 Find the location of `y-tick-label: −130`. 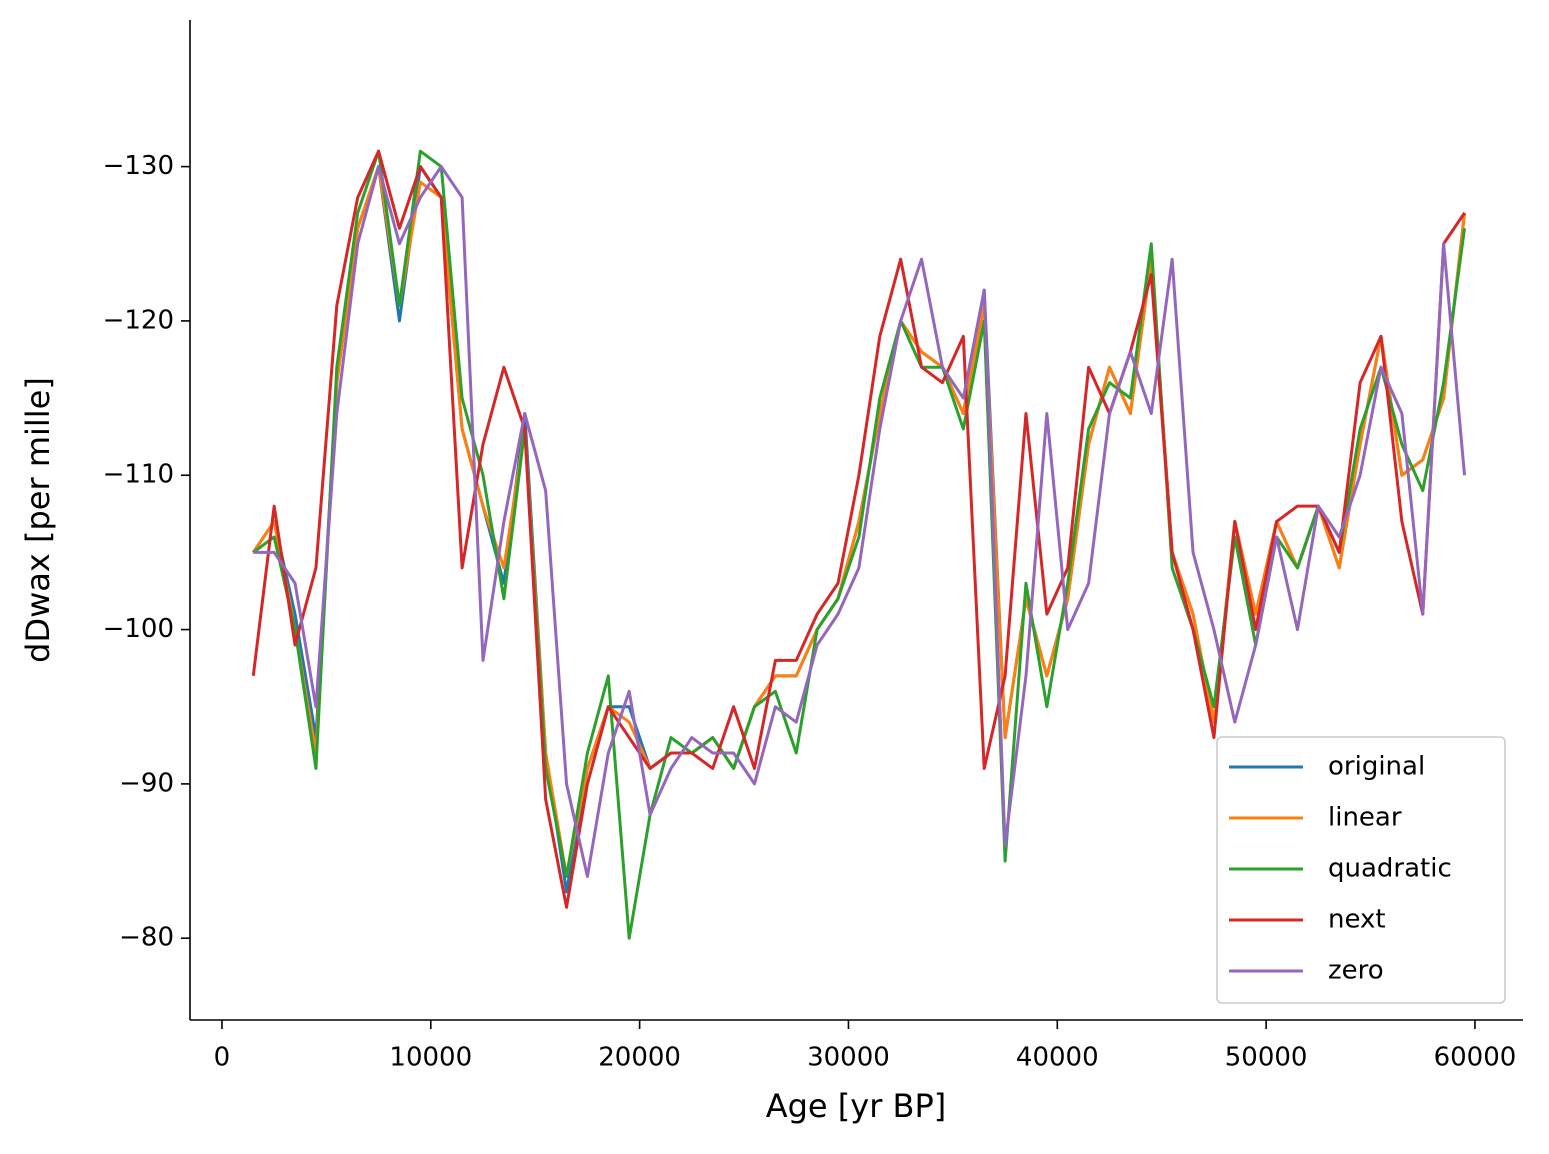

y-tick-label: −130 is located at coordinates (138, 166).